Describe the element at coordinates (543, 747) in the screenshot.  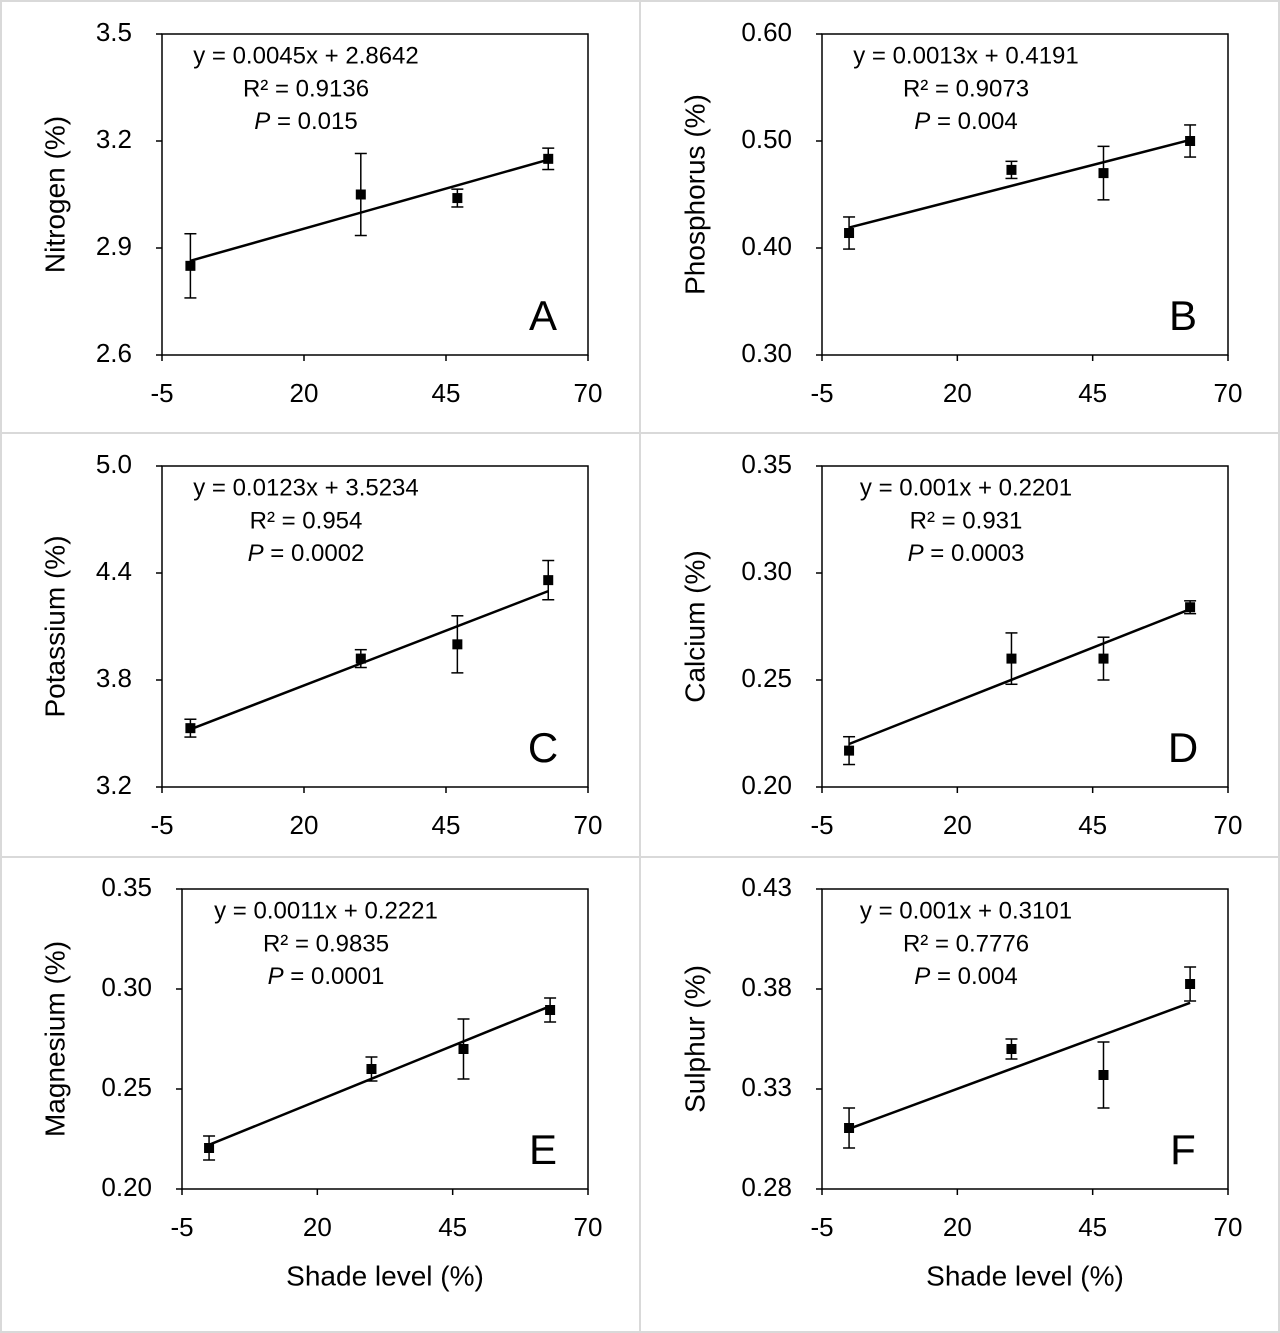
I see `panel-label: C` at that location.